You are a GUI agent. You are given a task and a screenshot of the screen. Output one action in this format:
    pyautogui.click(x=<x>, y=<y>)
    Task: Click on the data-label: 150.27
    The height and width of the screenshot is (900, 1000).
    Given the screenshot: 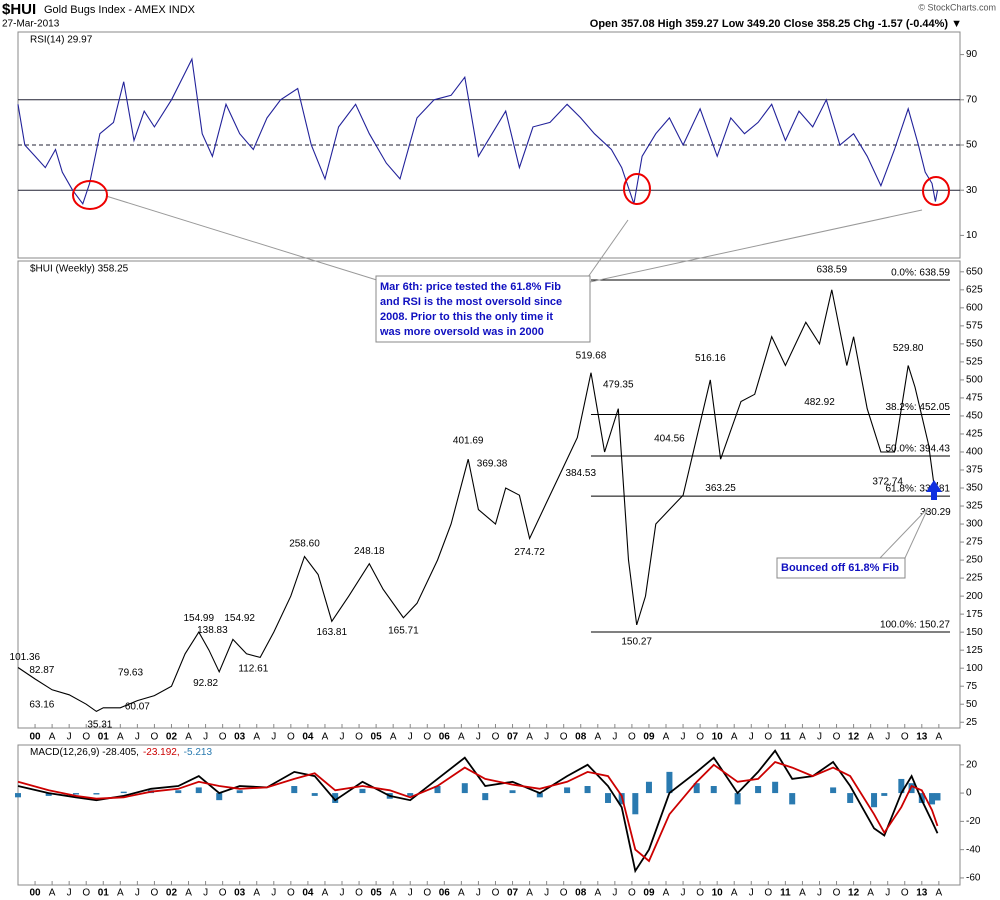 What is the action you would take?
    pyautogui.click(x=636, y=642)
    